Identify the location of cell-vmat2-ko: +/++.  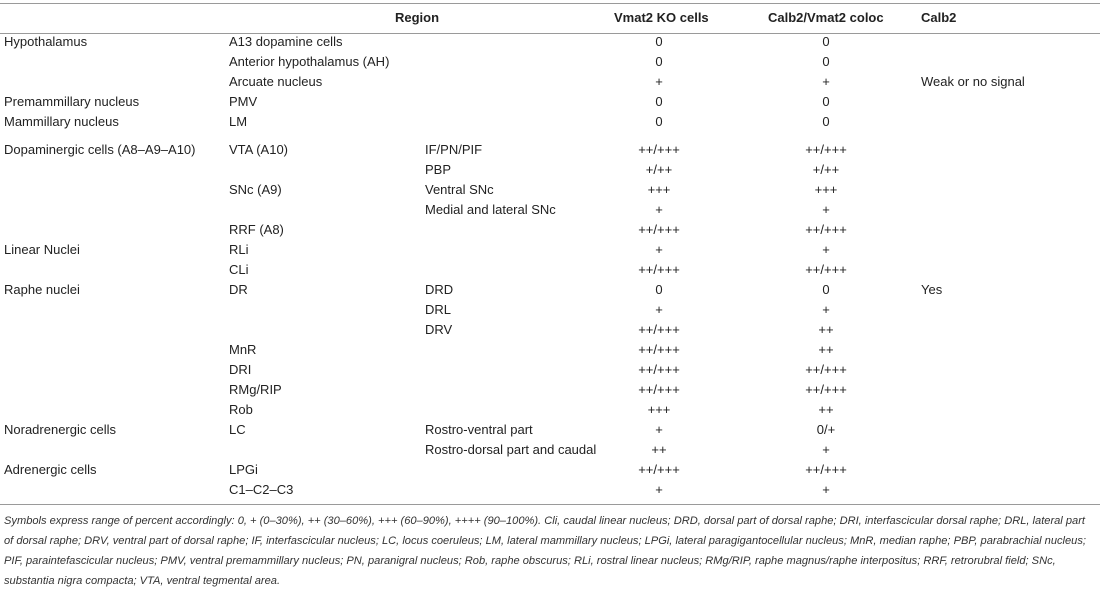
(659, 169).